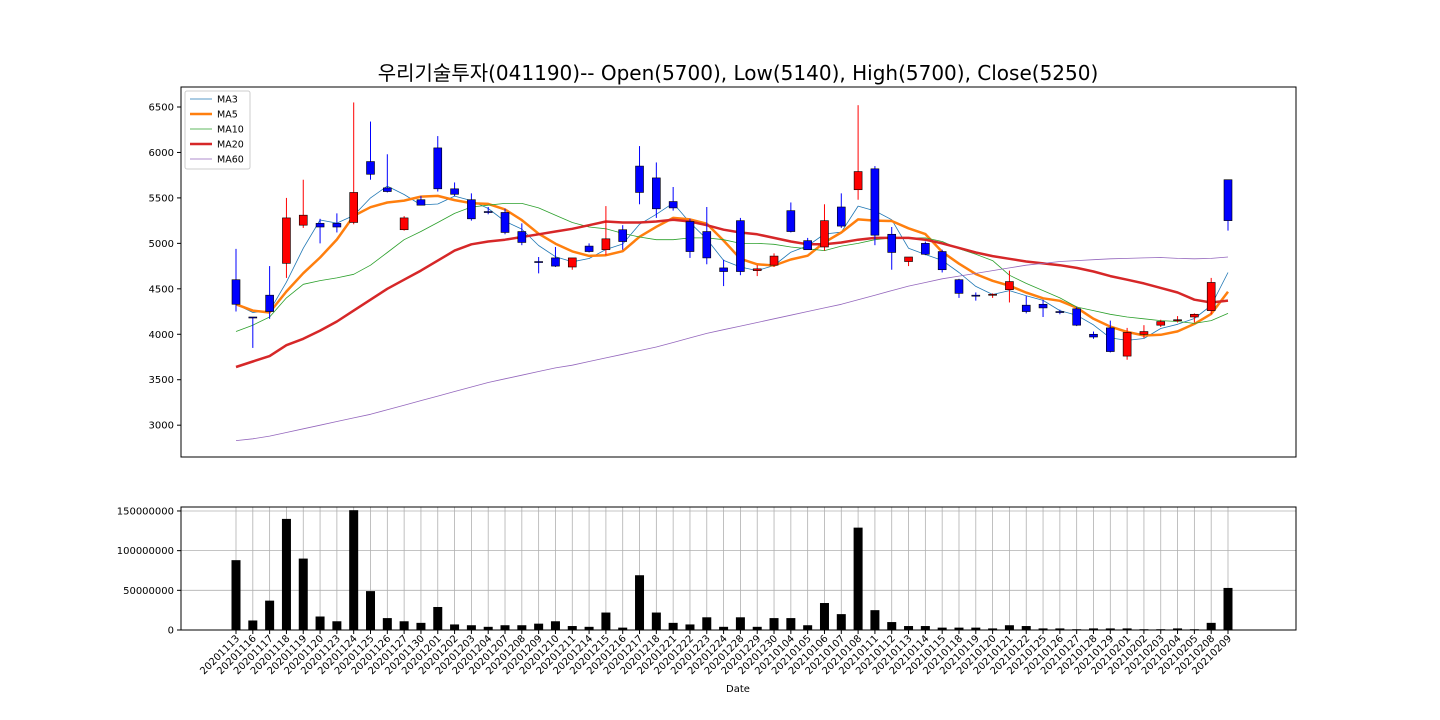  What do you see at coordinates (161, 426) in the screenshot?
I see `price-y-tick-label: 3000` at bounding box center [161, 426].